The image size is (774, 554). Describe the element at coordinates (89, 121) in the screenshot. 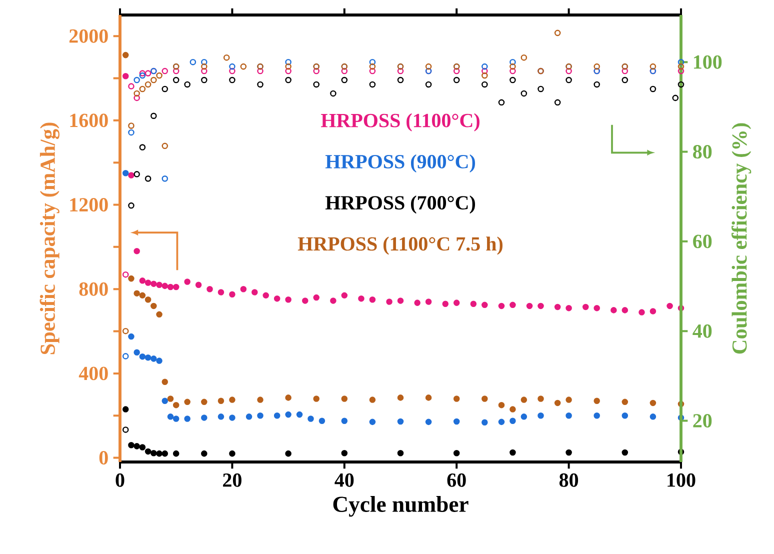

I see `y-tick-label: 1600` at that location.